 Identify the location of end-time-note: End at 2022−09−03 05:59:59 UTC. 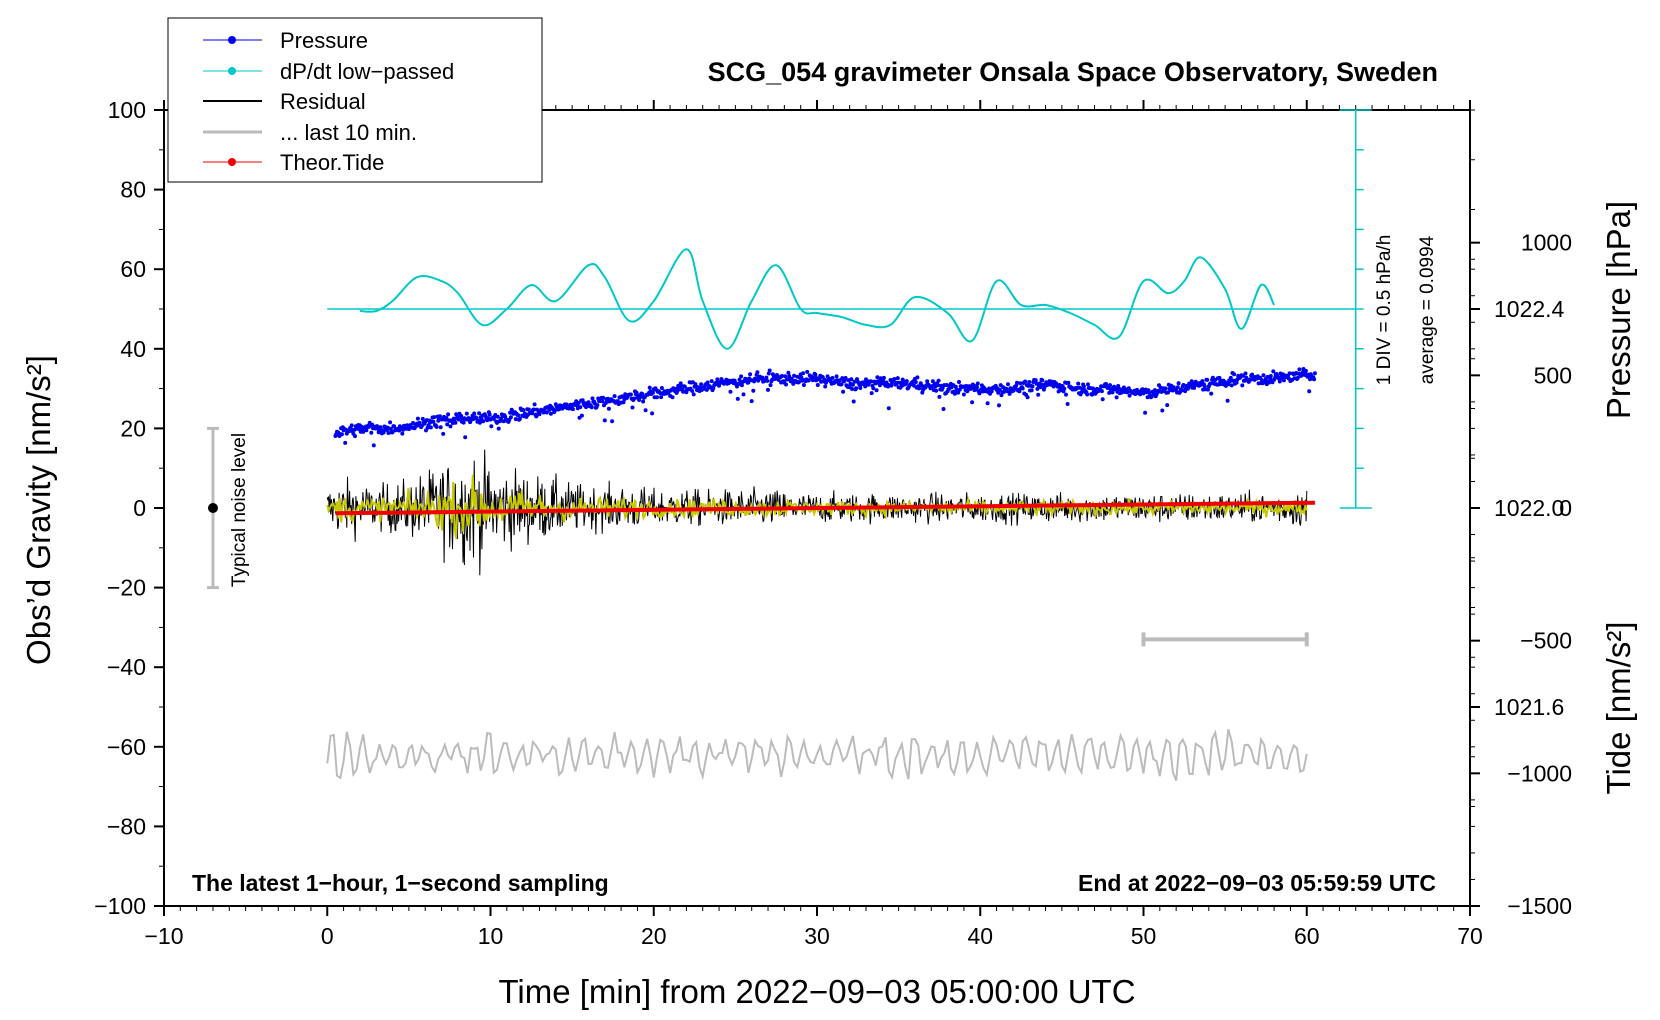
(1257, 883).